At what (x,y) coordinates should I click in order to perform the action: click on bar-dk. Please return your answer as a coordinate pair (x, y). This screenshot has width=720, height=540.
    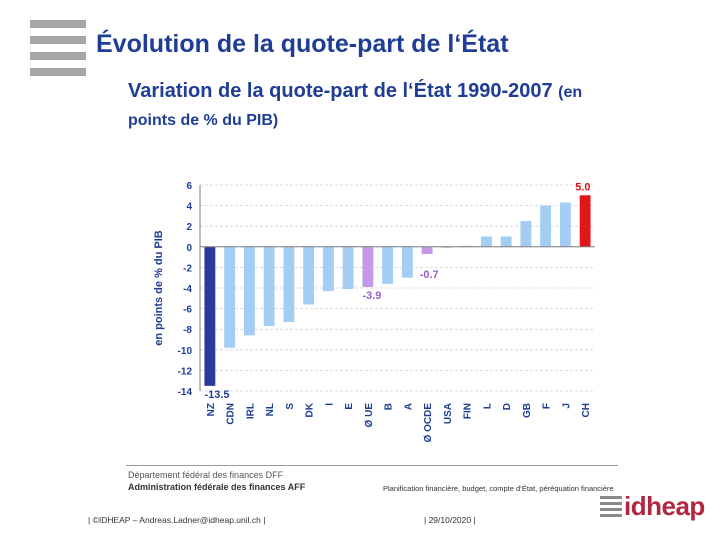
    Looking at the image, I should click on (309, 275).